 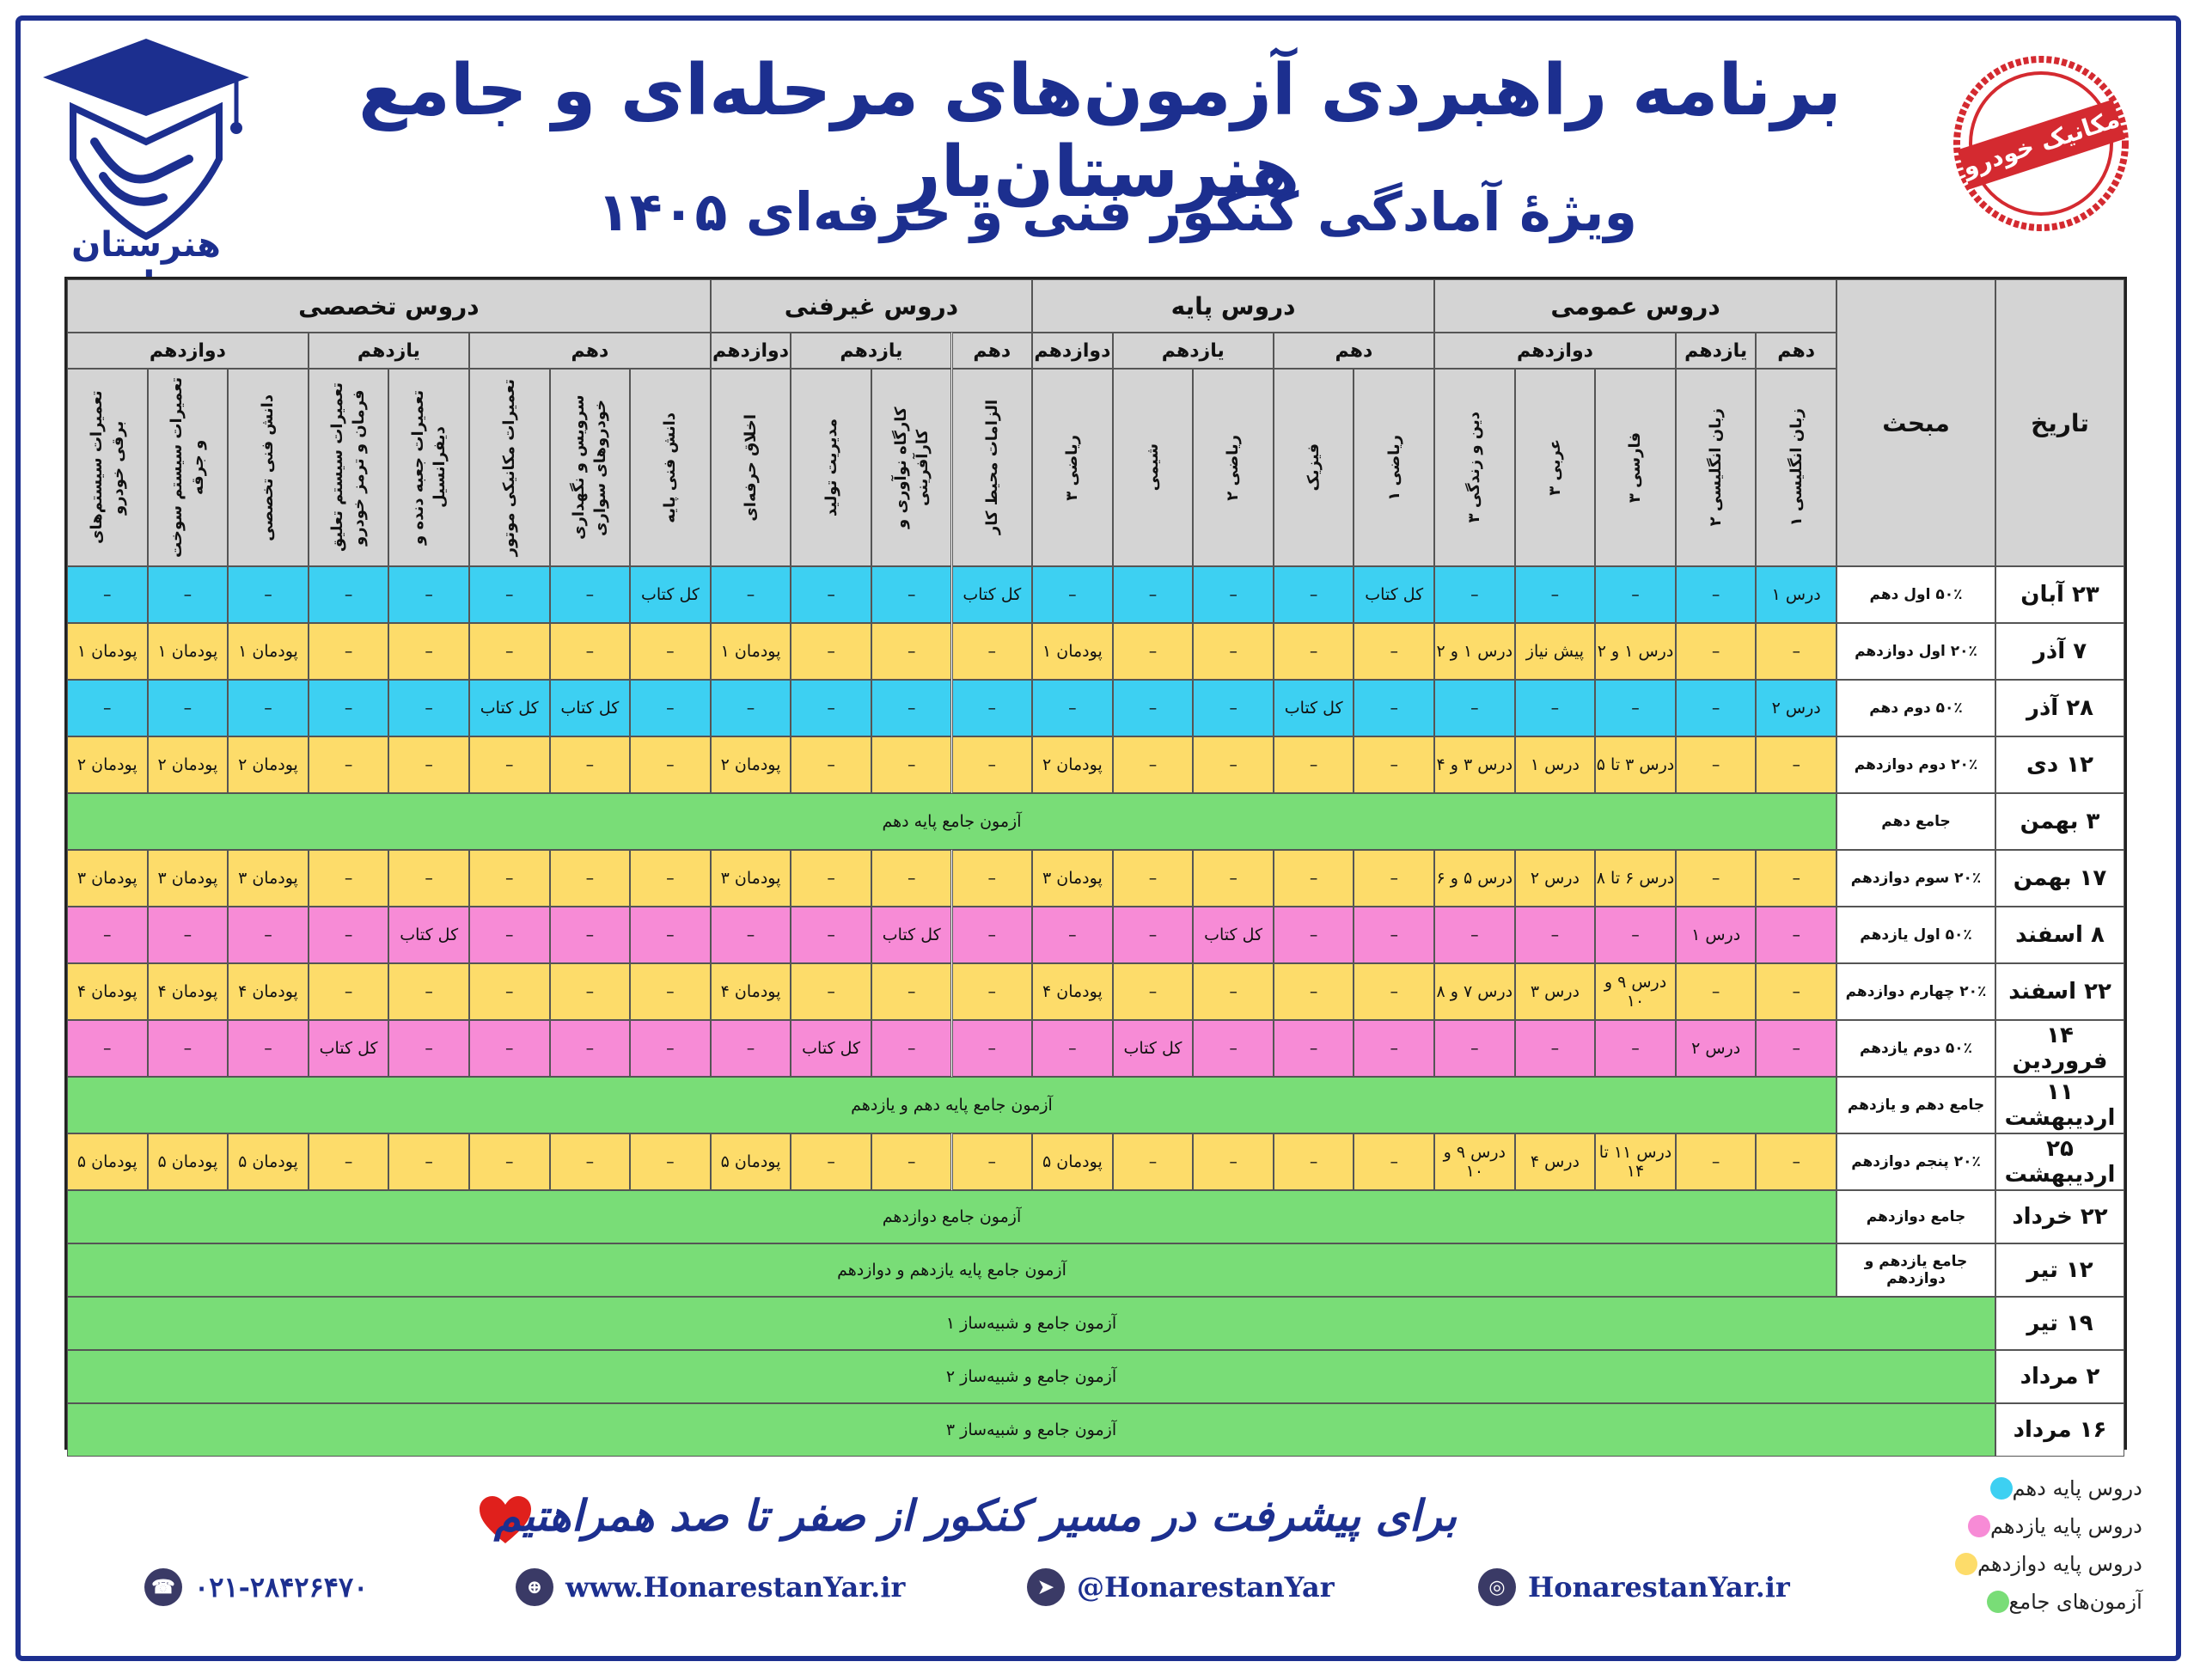 I want to click on table-cell: درس ۷ و ۸, so click(x=1474, y=992).